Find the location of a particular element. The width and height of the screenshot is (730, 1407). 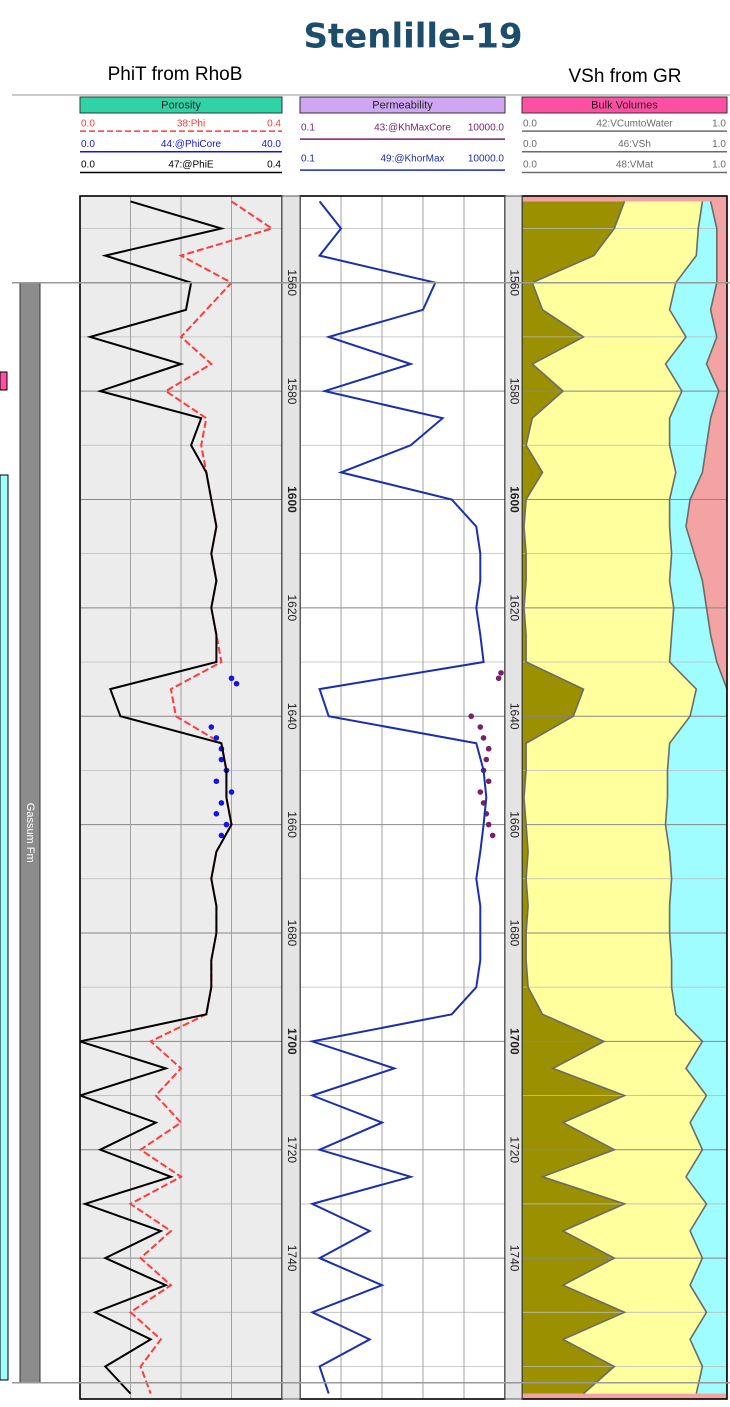

scale-max: 40.0 is located at coordinates (272, 144).